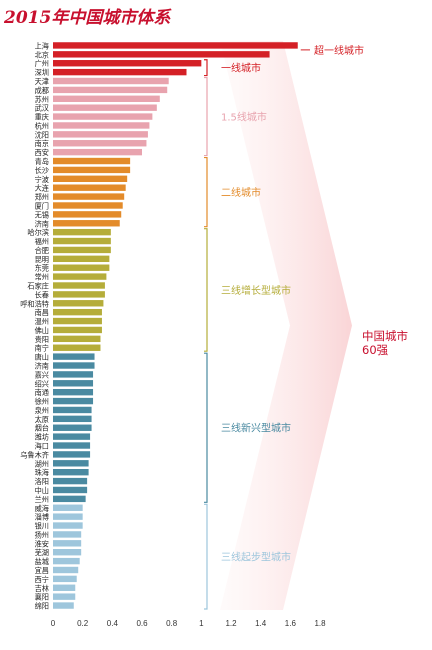 Image resolution: width=432 pixels, height=650 pixels. Describe the element at coordinates (42, 339) in the screenshot. I see `category-label: 贵阳` at that location.